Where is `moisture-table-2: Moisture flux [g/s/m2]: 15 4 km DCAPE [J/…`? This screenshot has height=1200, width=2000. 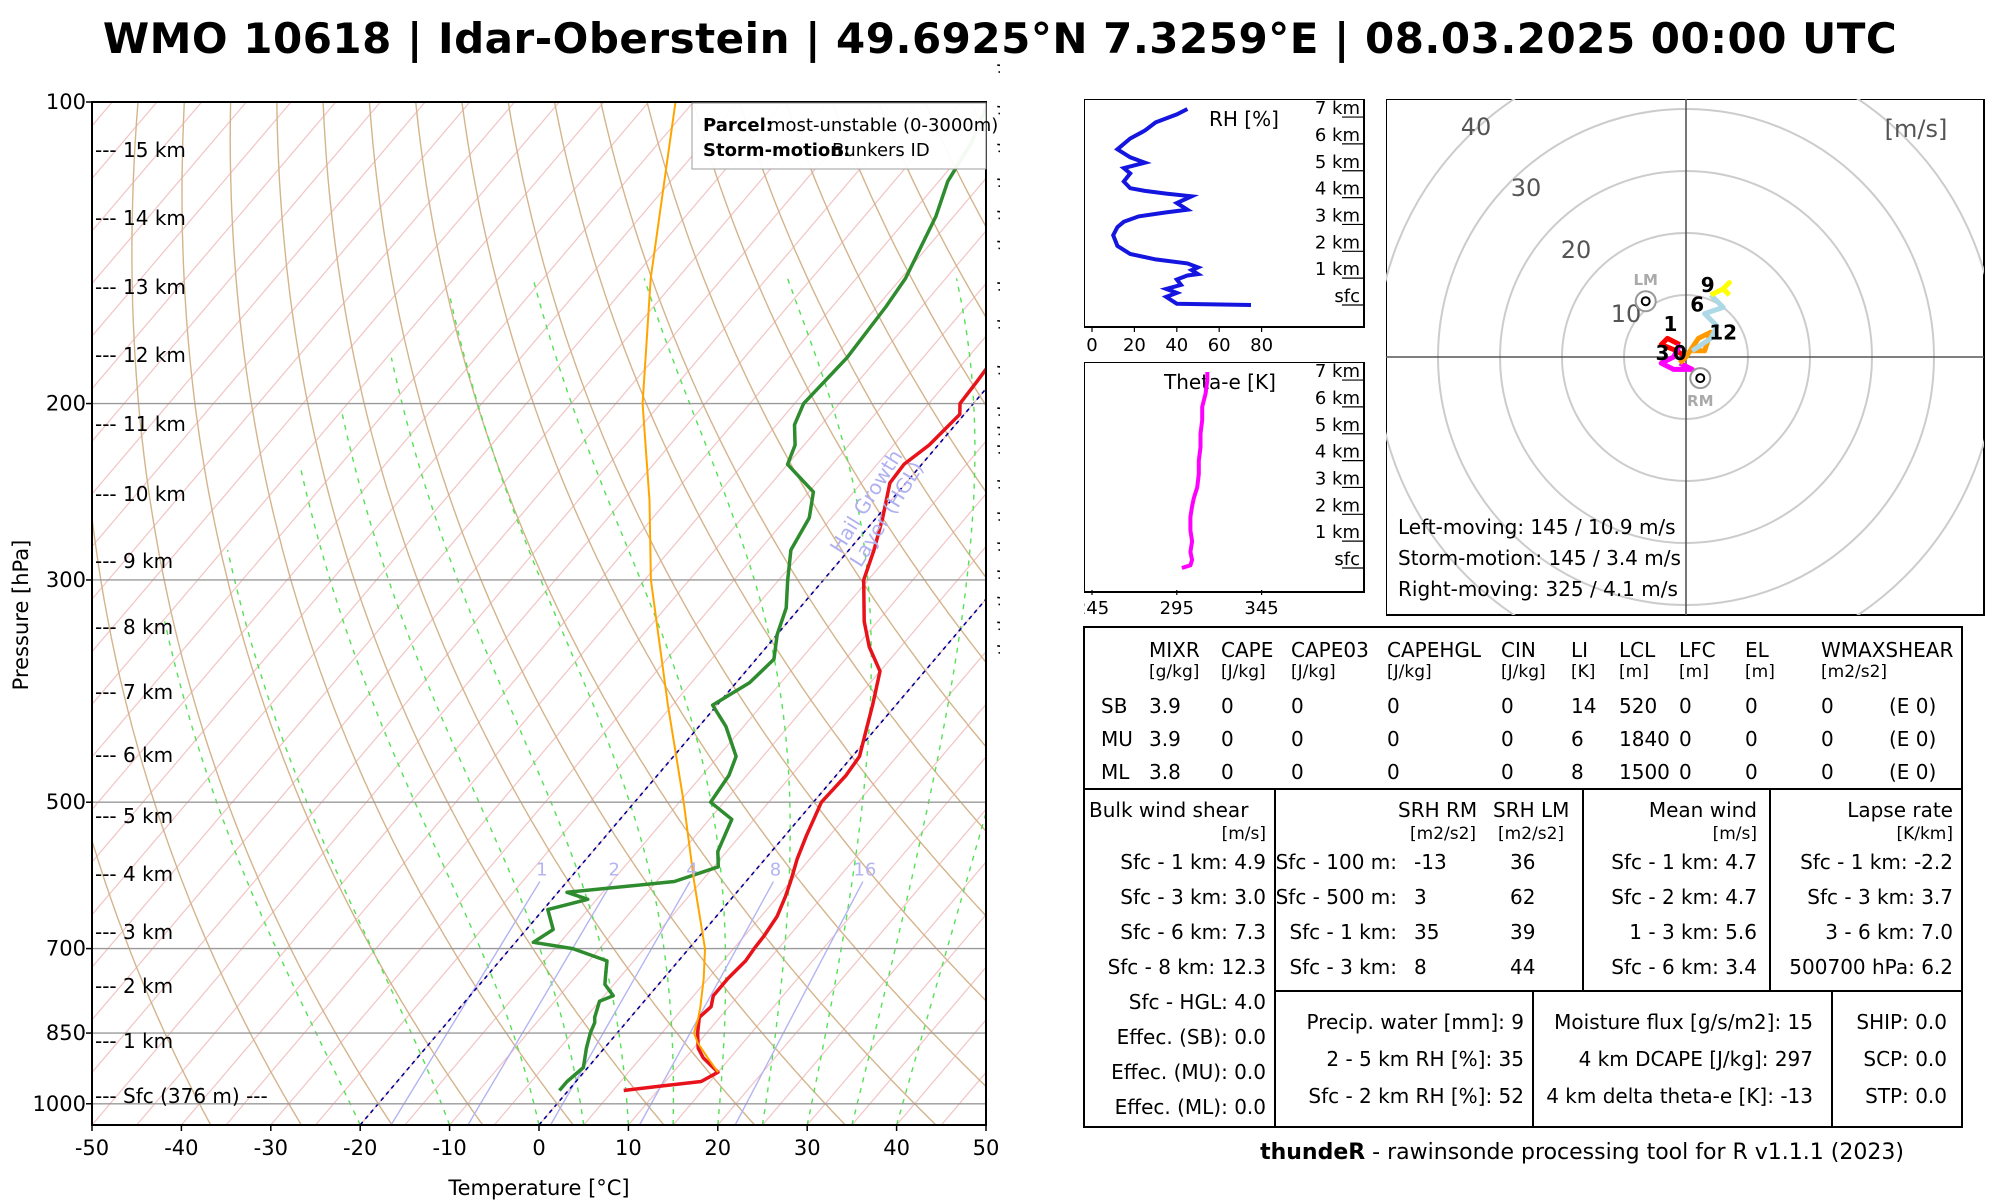 moisture-table-2: Moisture flux [g/s/m2]: 15 4 km DCAPE [J/… is located at coordinates (1682, 1059).